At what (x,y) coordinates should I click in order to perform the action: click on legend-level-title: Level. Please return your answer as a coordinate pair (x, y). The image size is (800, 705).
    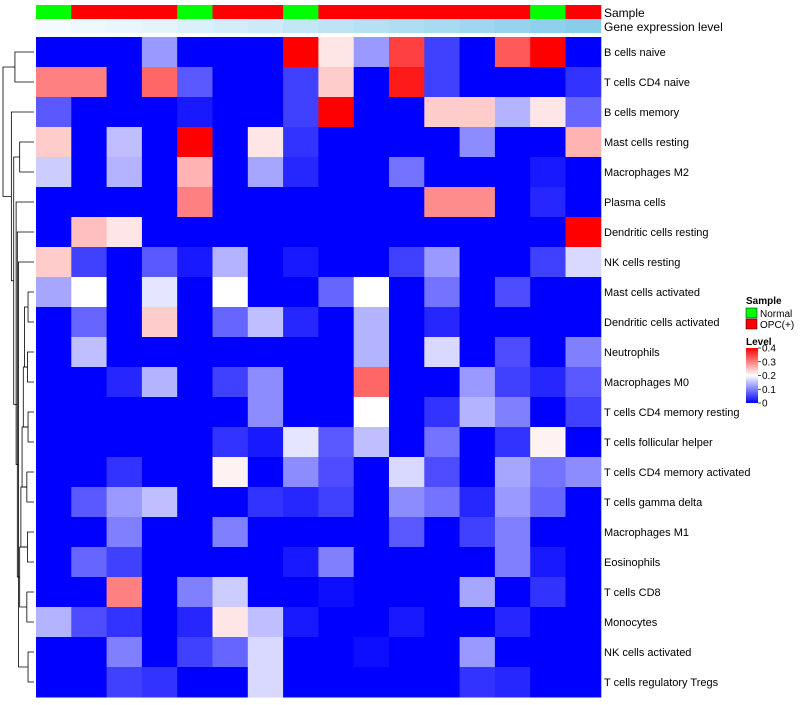
    Looking at the image, I should click on (759, 342).